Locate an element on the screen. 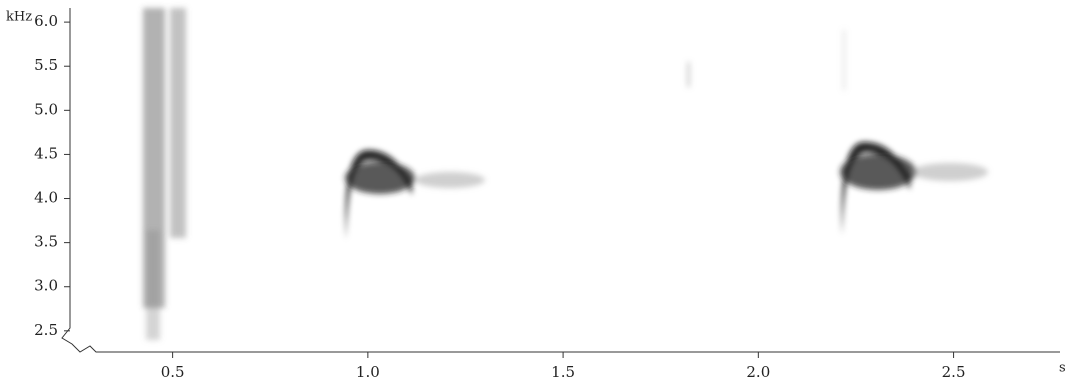 Image resolution: width=1075 pixels, height=391 pixels. x-tick-label: 2.0 is located at coordinates (758, 372).